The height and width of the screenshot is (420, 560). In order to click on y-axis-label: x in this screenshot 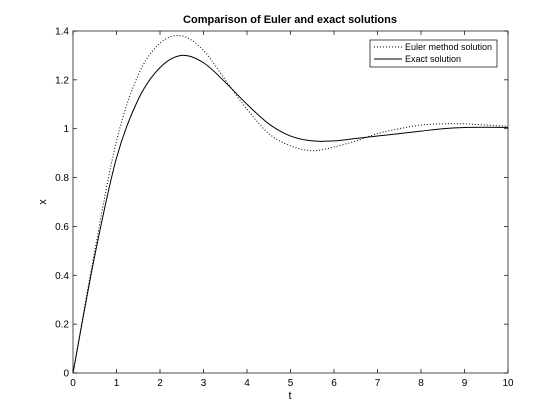, I will do `click(43, 202)`.